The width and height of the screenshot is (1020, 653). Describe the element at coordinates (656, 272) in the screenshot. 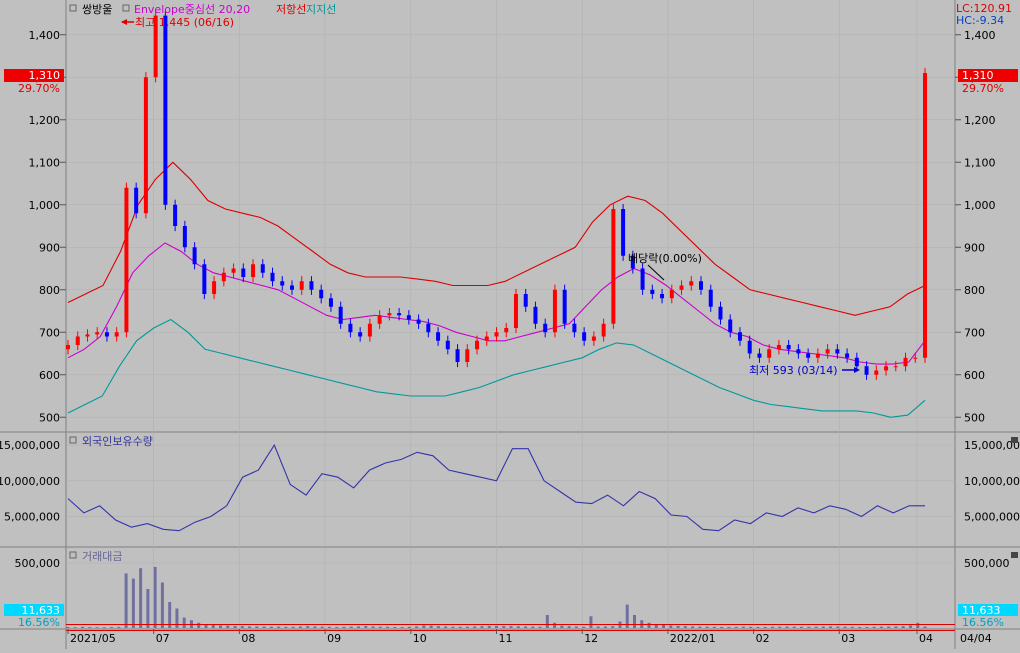

I see `dividend-pointer-icon` at that location.